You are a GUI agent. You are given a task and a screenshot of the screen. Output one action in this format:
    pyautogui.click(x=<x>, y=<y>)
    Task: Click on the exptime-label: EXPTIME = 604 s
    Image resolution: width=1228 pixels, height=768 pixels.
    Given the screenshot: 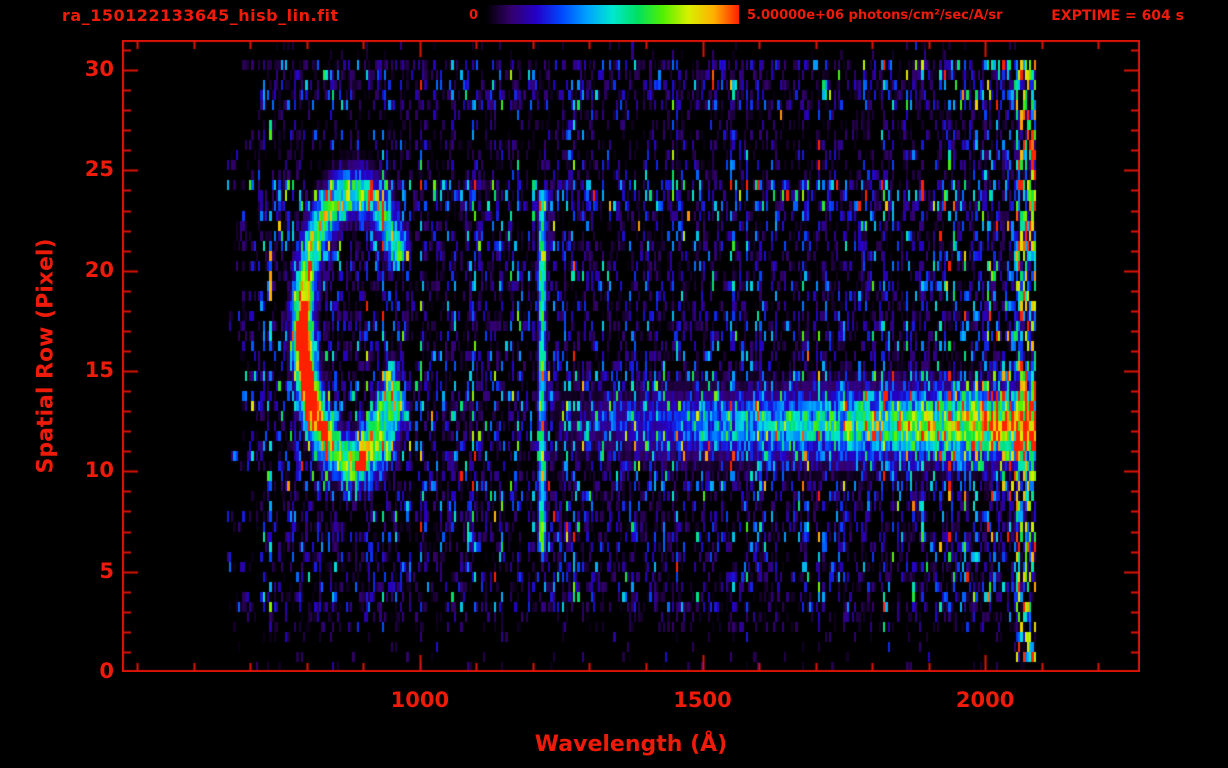 What is the action you would take?
    pyautogui.click(x=1117, y=16)
    